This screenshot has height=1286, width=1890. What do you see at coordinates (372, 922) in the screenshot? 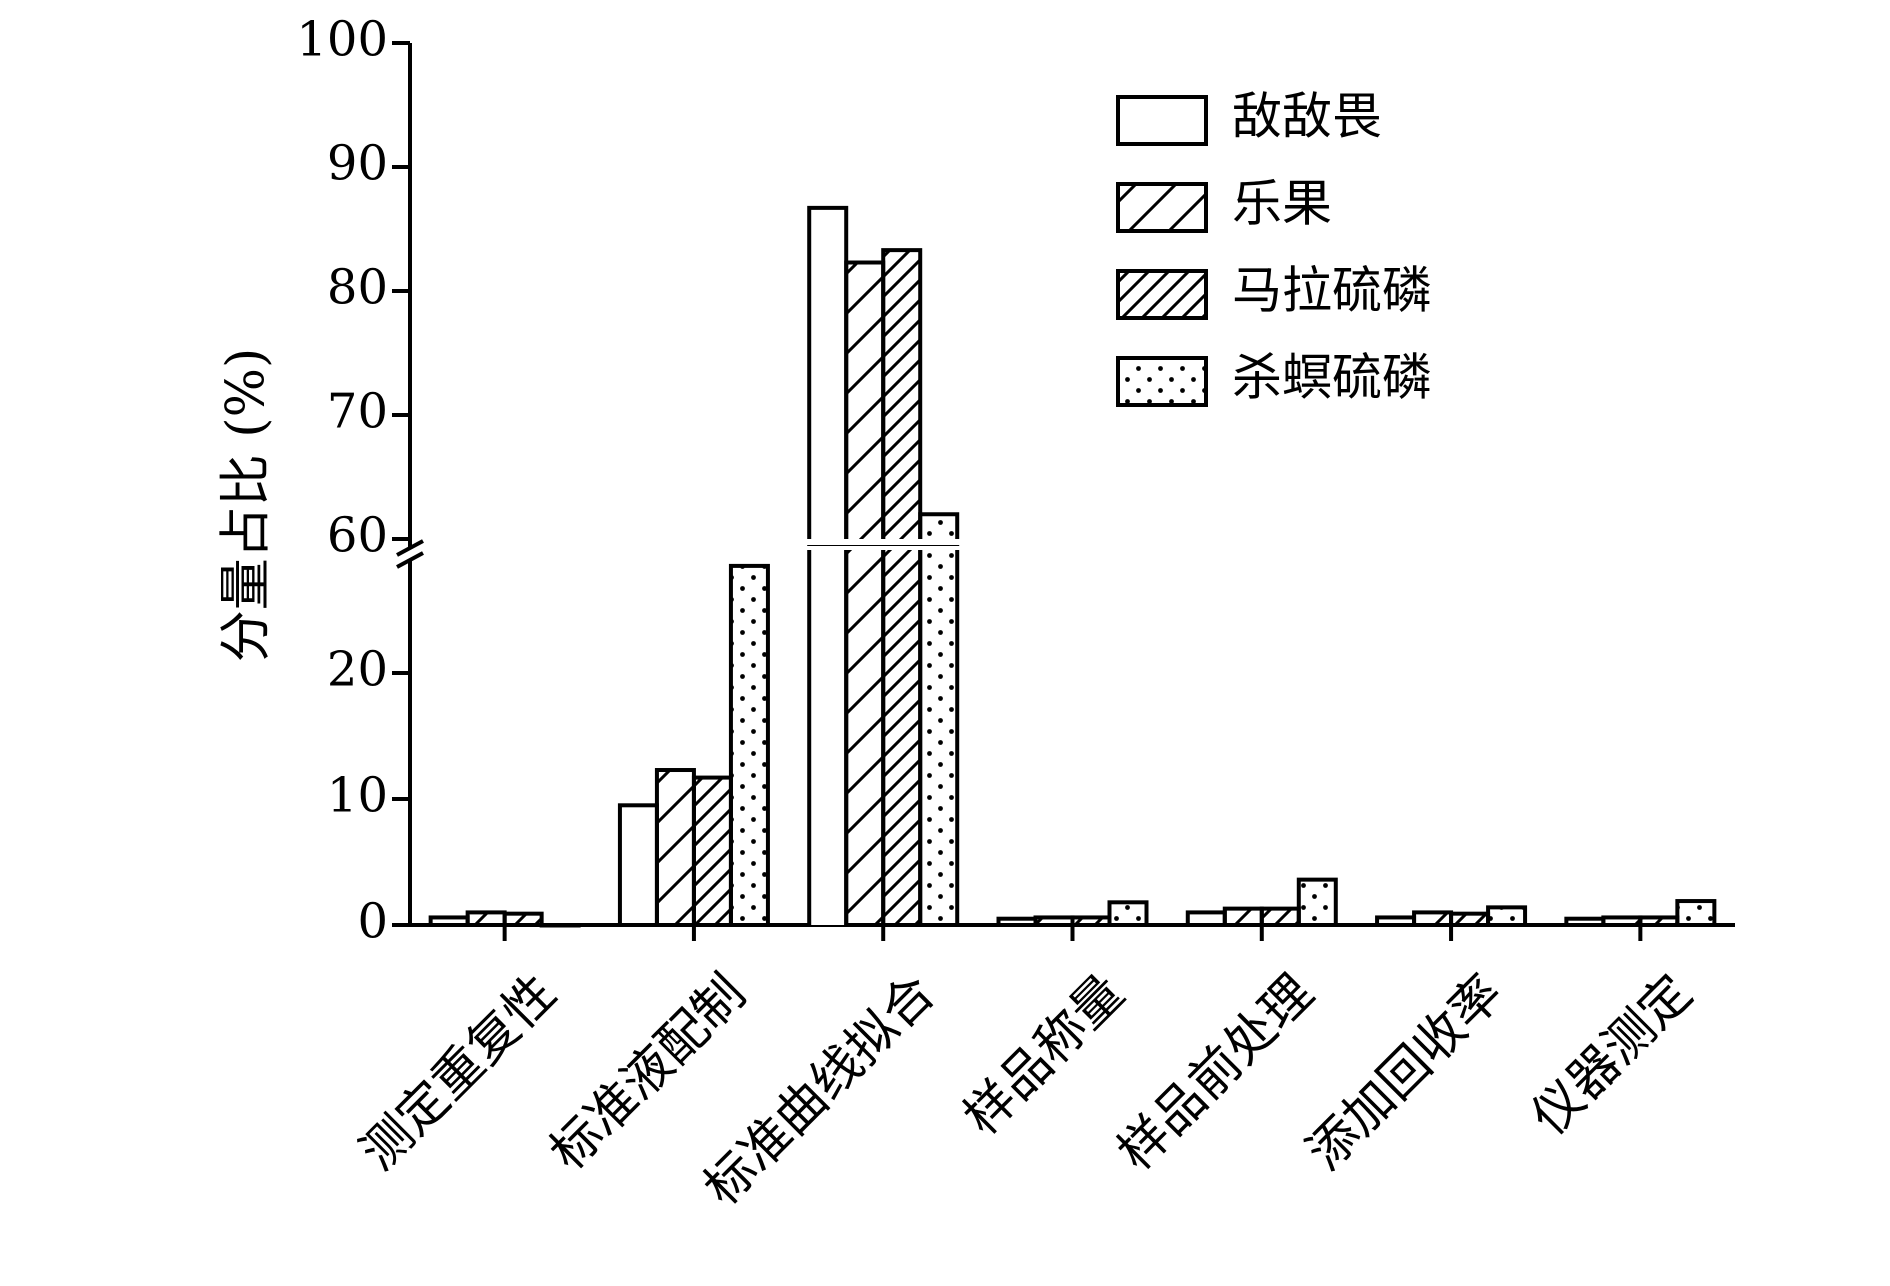
I see `y-tick-label: 0` at bounding box center [372, 922].